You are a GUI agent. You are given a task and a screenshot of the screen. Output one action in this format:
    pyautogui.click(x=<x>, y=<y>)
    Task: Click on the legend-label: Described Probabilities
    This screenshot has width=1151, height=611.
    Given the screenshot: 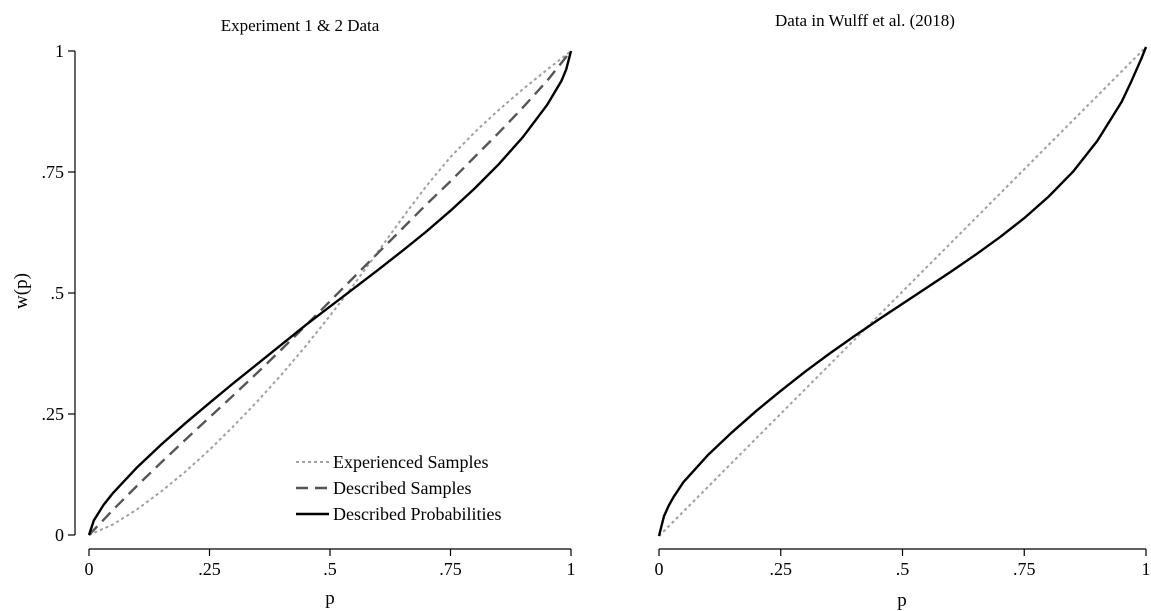 What is the action you would take?
    pyautogui.click(x=417, y=514)
    